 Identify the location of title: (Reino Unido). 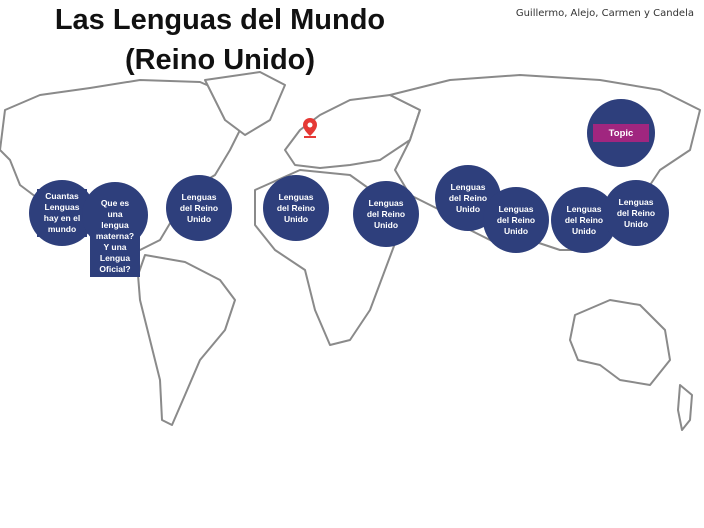
(220, 60).